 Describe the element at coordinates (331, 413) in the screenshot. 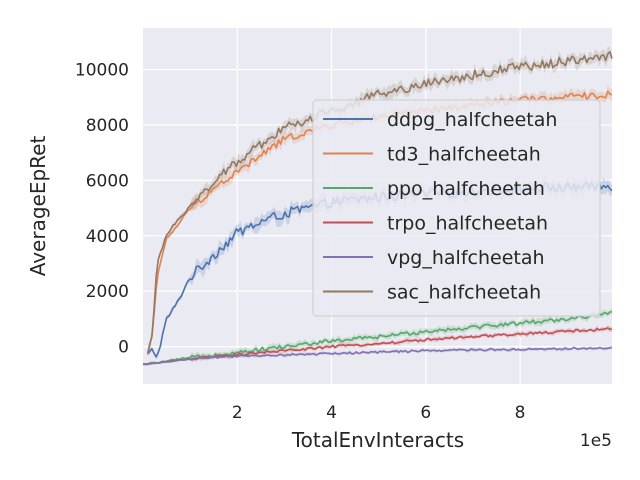

I see `x-tick-label: 4` at that location.